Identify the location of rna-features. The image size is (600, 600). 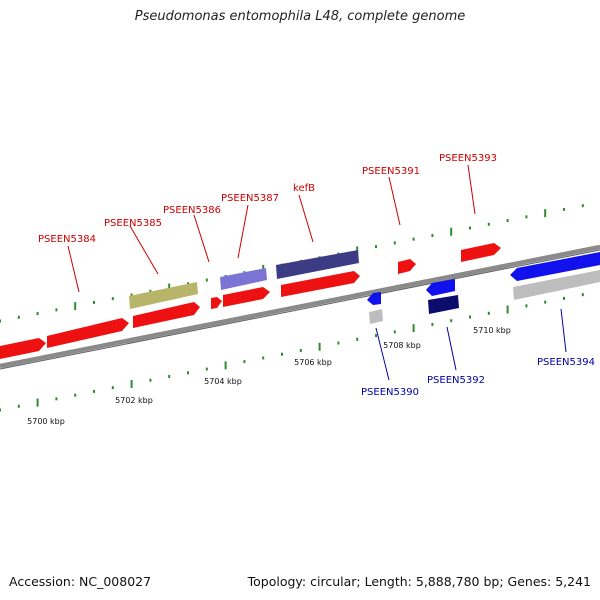
(244, 279).